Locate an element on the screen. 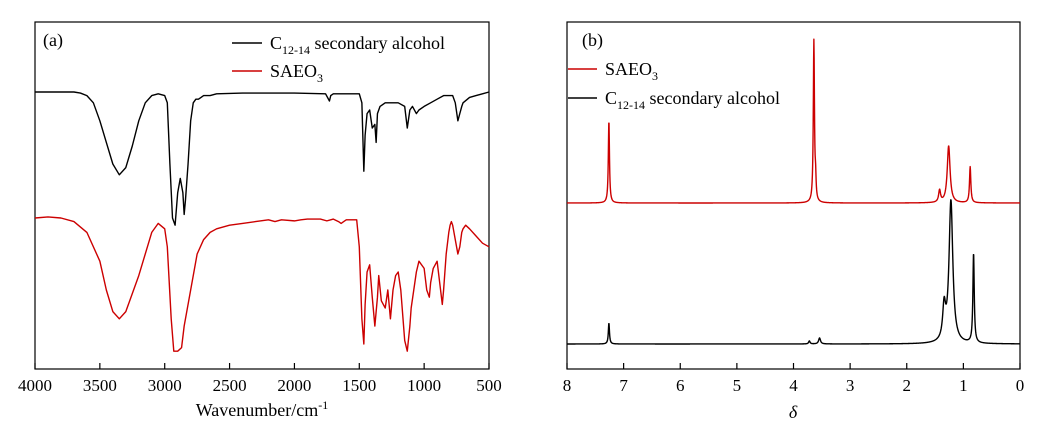  panel-a-legend: C12-14 secondary alcohol SAEO3 is located at coordinates (338, 59).